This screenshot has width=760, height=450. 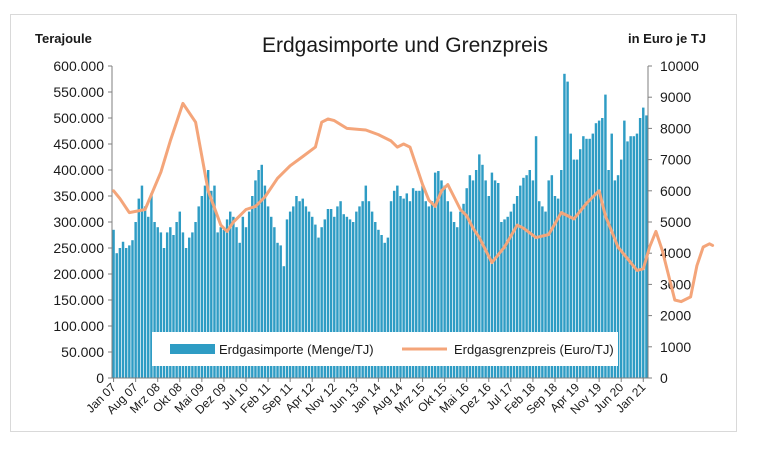 What do you see at coordinates (679, 66) in the screenshot?
I see `right-tick-label: 10000` at bounding box center [679, 66].